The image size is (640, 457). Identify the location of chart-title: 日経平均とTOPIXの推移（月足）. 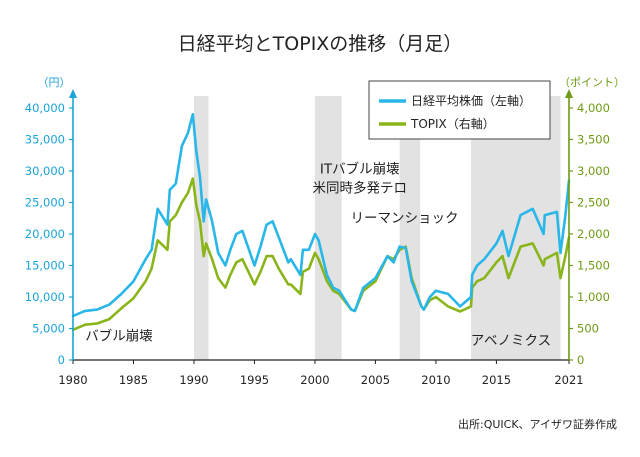
(320, 44).